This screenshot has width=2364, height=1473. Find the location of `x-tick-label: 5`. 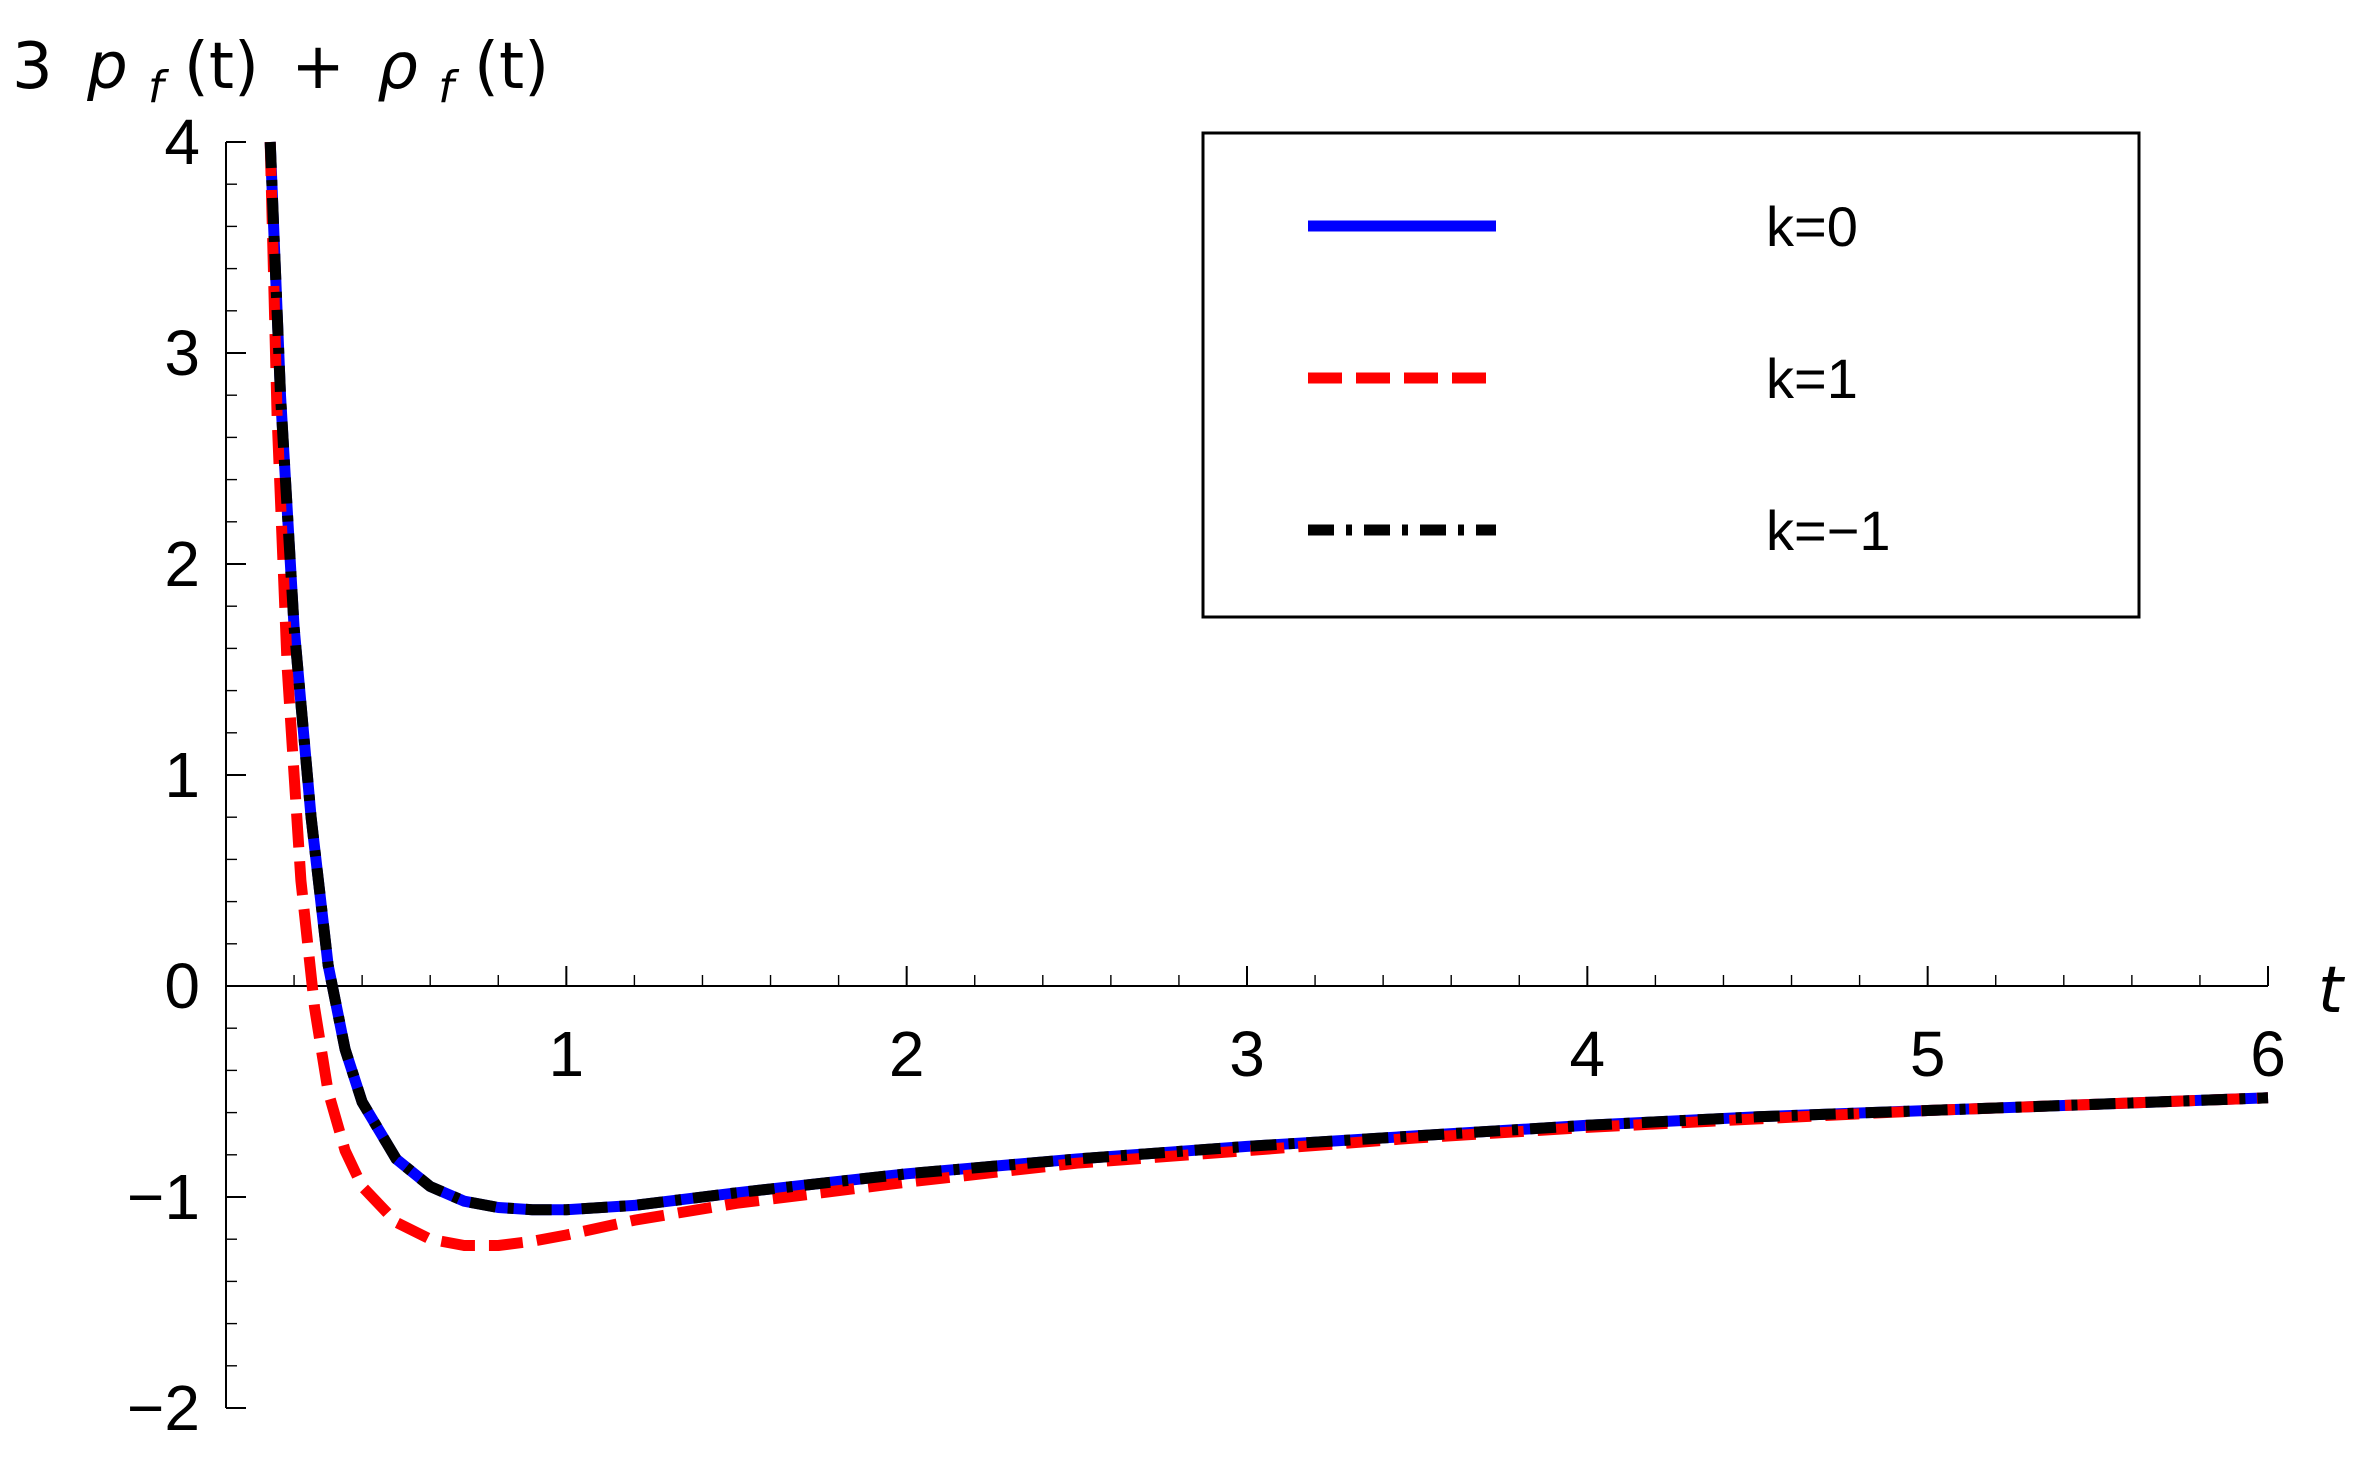

x-tick-label: 5 is located at coordinates (1928, 1054).